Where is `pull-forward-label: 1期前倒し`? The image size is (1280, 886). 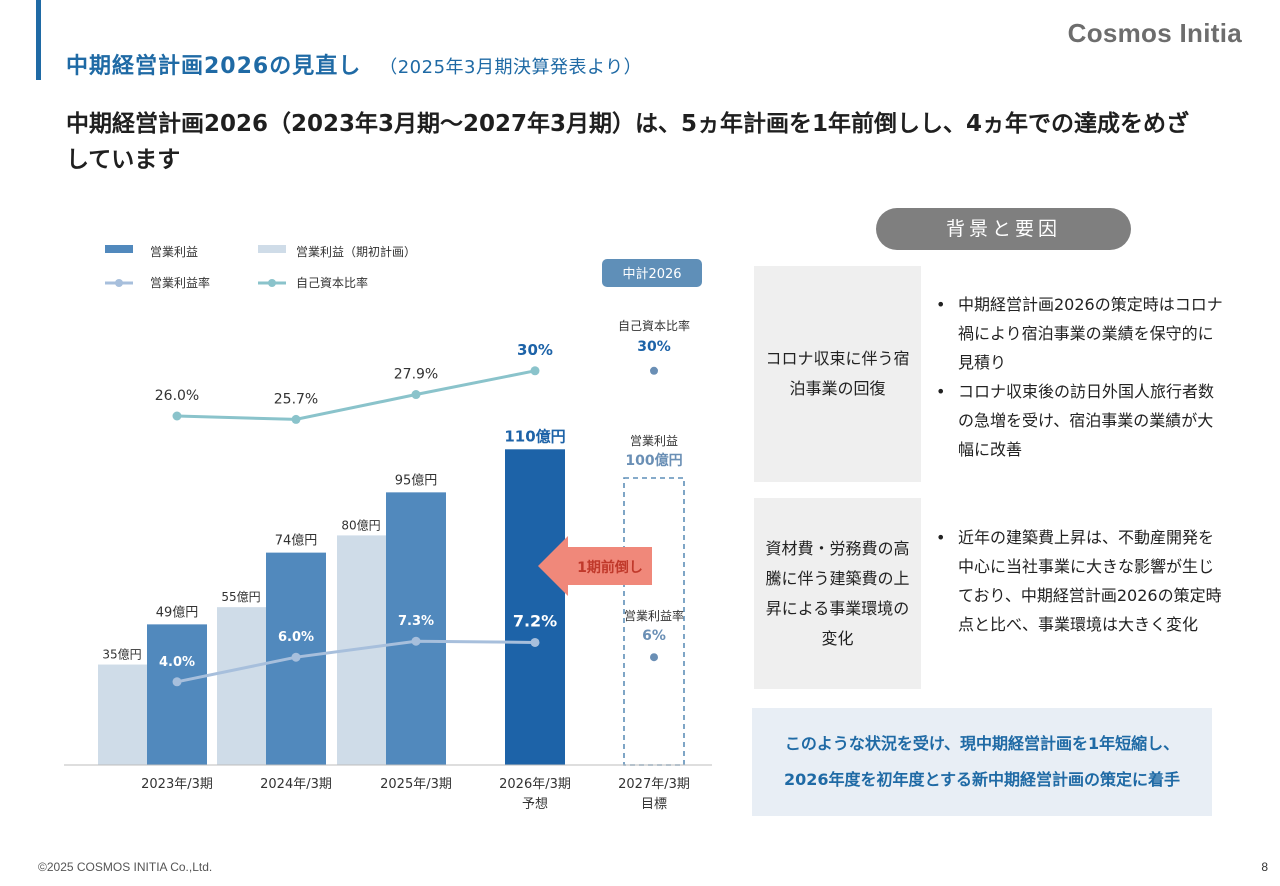 pull-forward-label: 1期前倒し is located at coordinates (610, 567).